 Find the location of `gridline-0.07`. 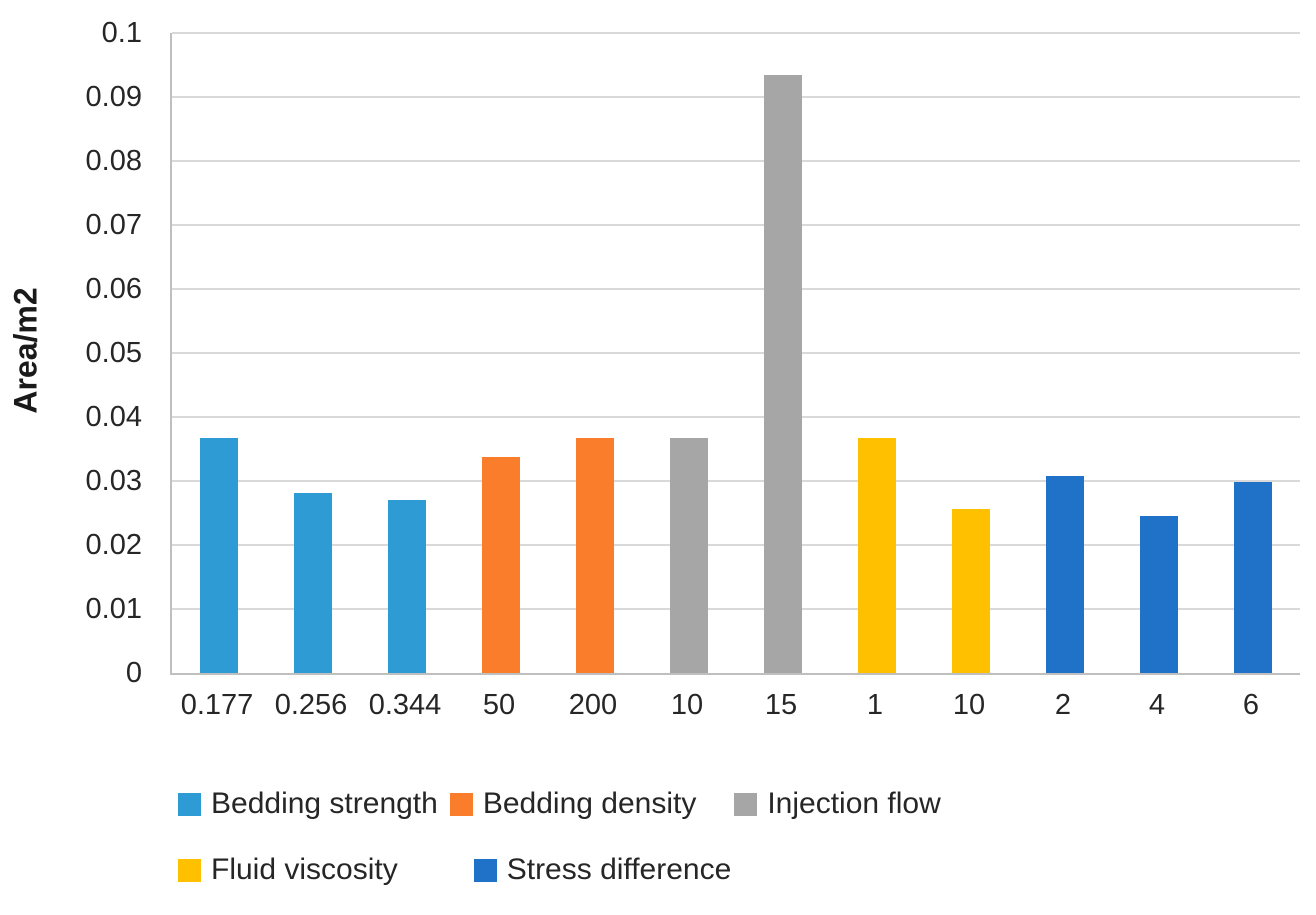

gridline-0.07 is located at coordinates (736, 225).